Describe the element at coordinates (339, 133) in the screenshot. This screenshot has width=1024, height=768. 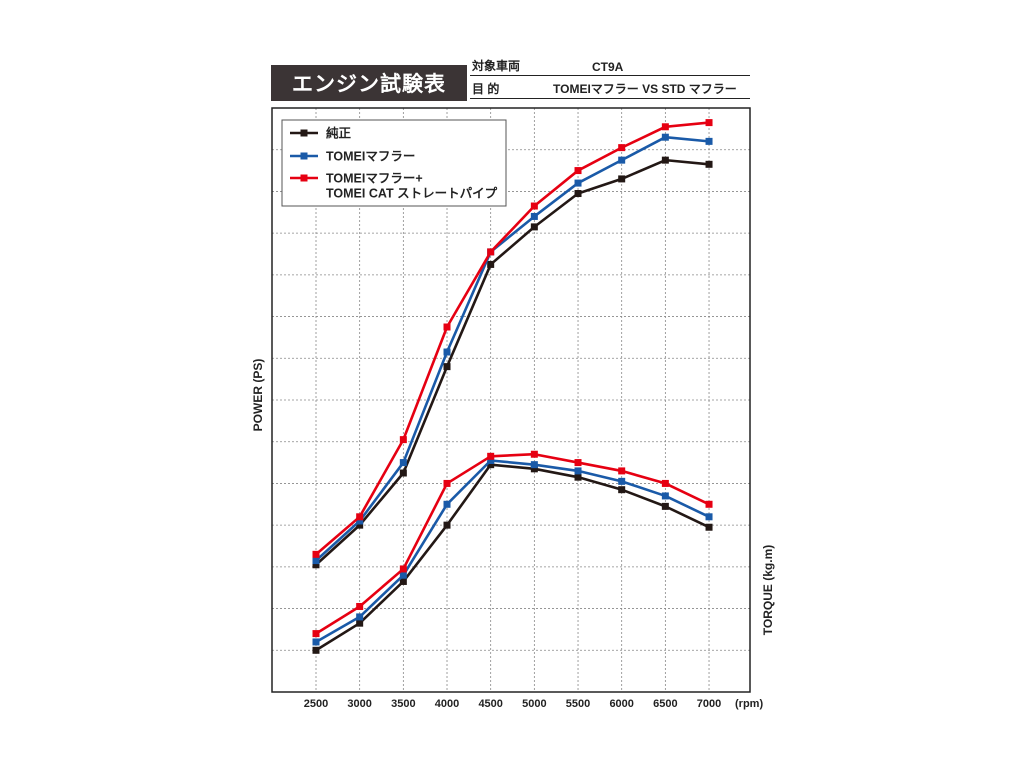
I see `legend-label: 純正` at that location.